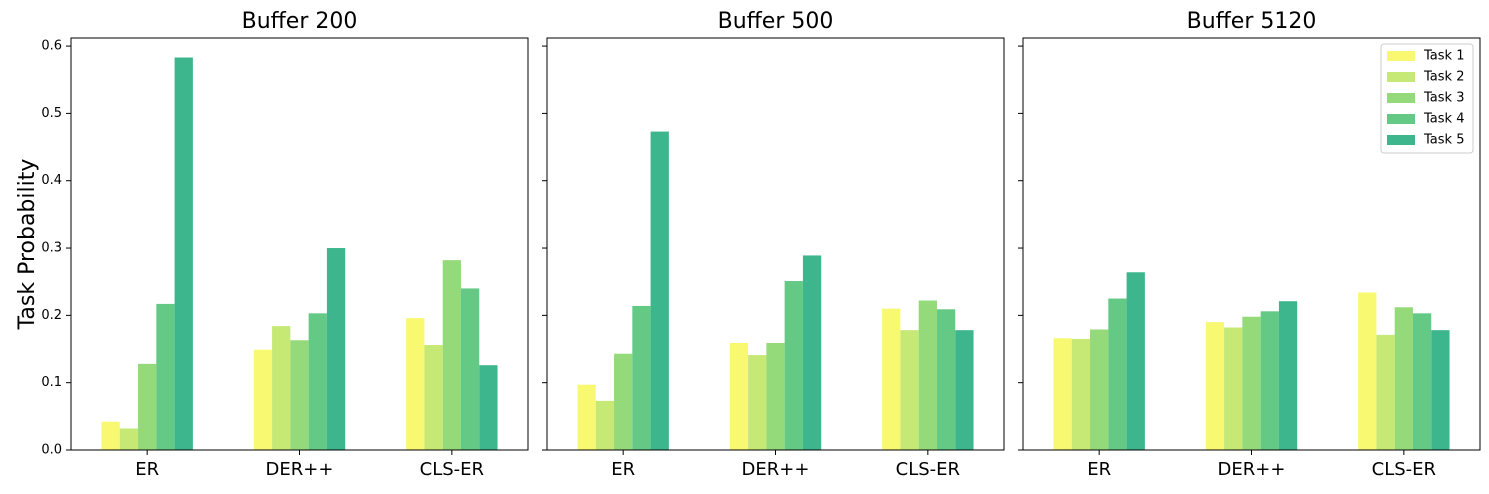 The height and width of the screenshot is (494, 1489). What do you see at coordinates (51, 382) in the screenshot?
I see `y-tick-label: 0.1` at bounding box center [51, 382].